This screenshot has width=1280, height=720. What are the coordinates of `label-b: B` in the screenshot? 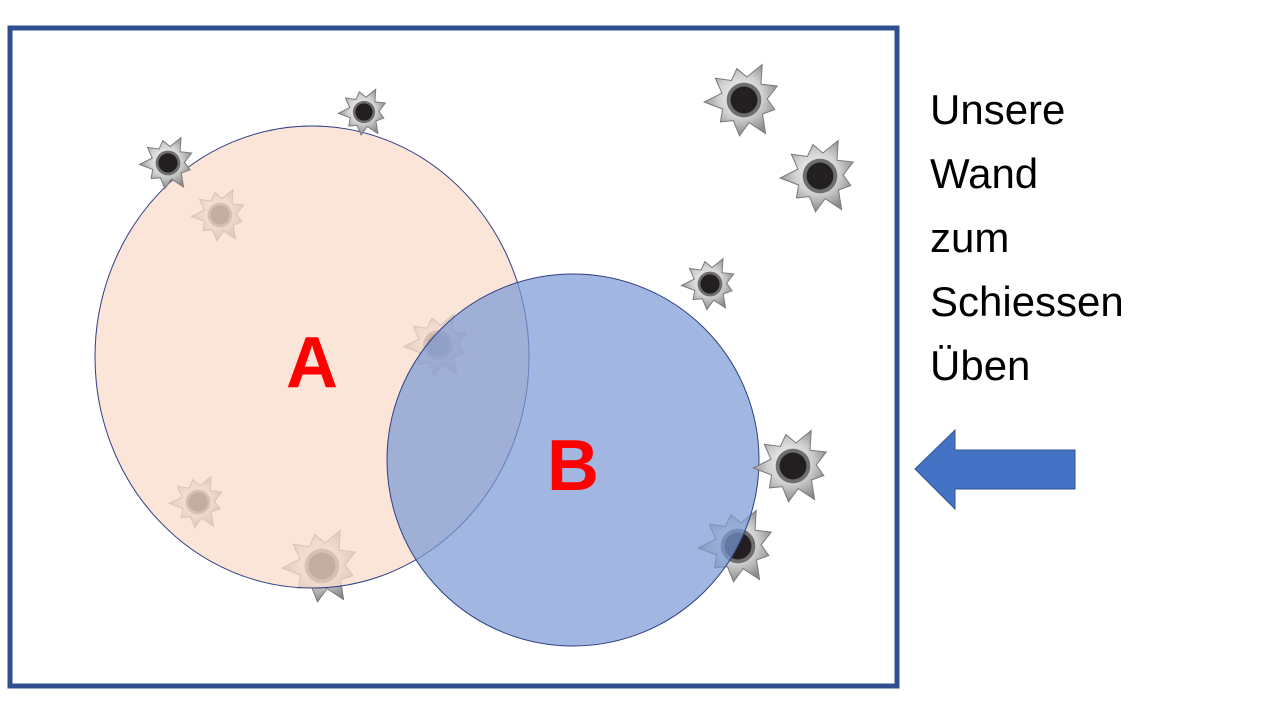 It's located at (573, 466).